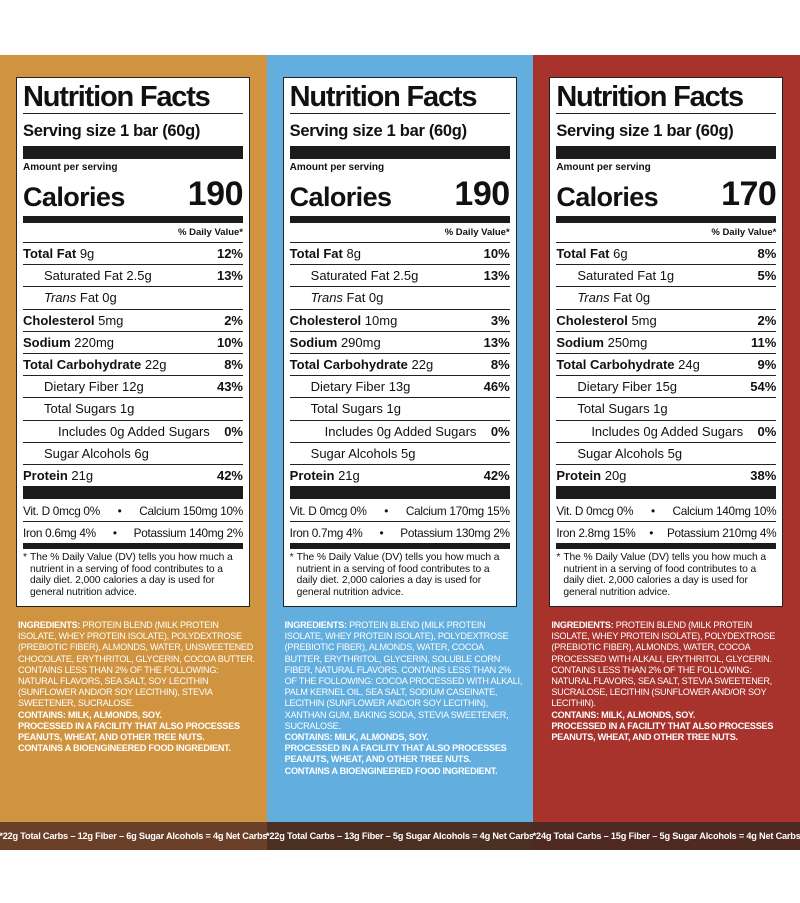 The height and width of the screenshot is (903, 800). I want to click on sugar-alcohols-row: Sugar Alcohols 6g, so click(133, 452).